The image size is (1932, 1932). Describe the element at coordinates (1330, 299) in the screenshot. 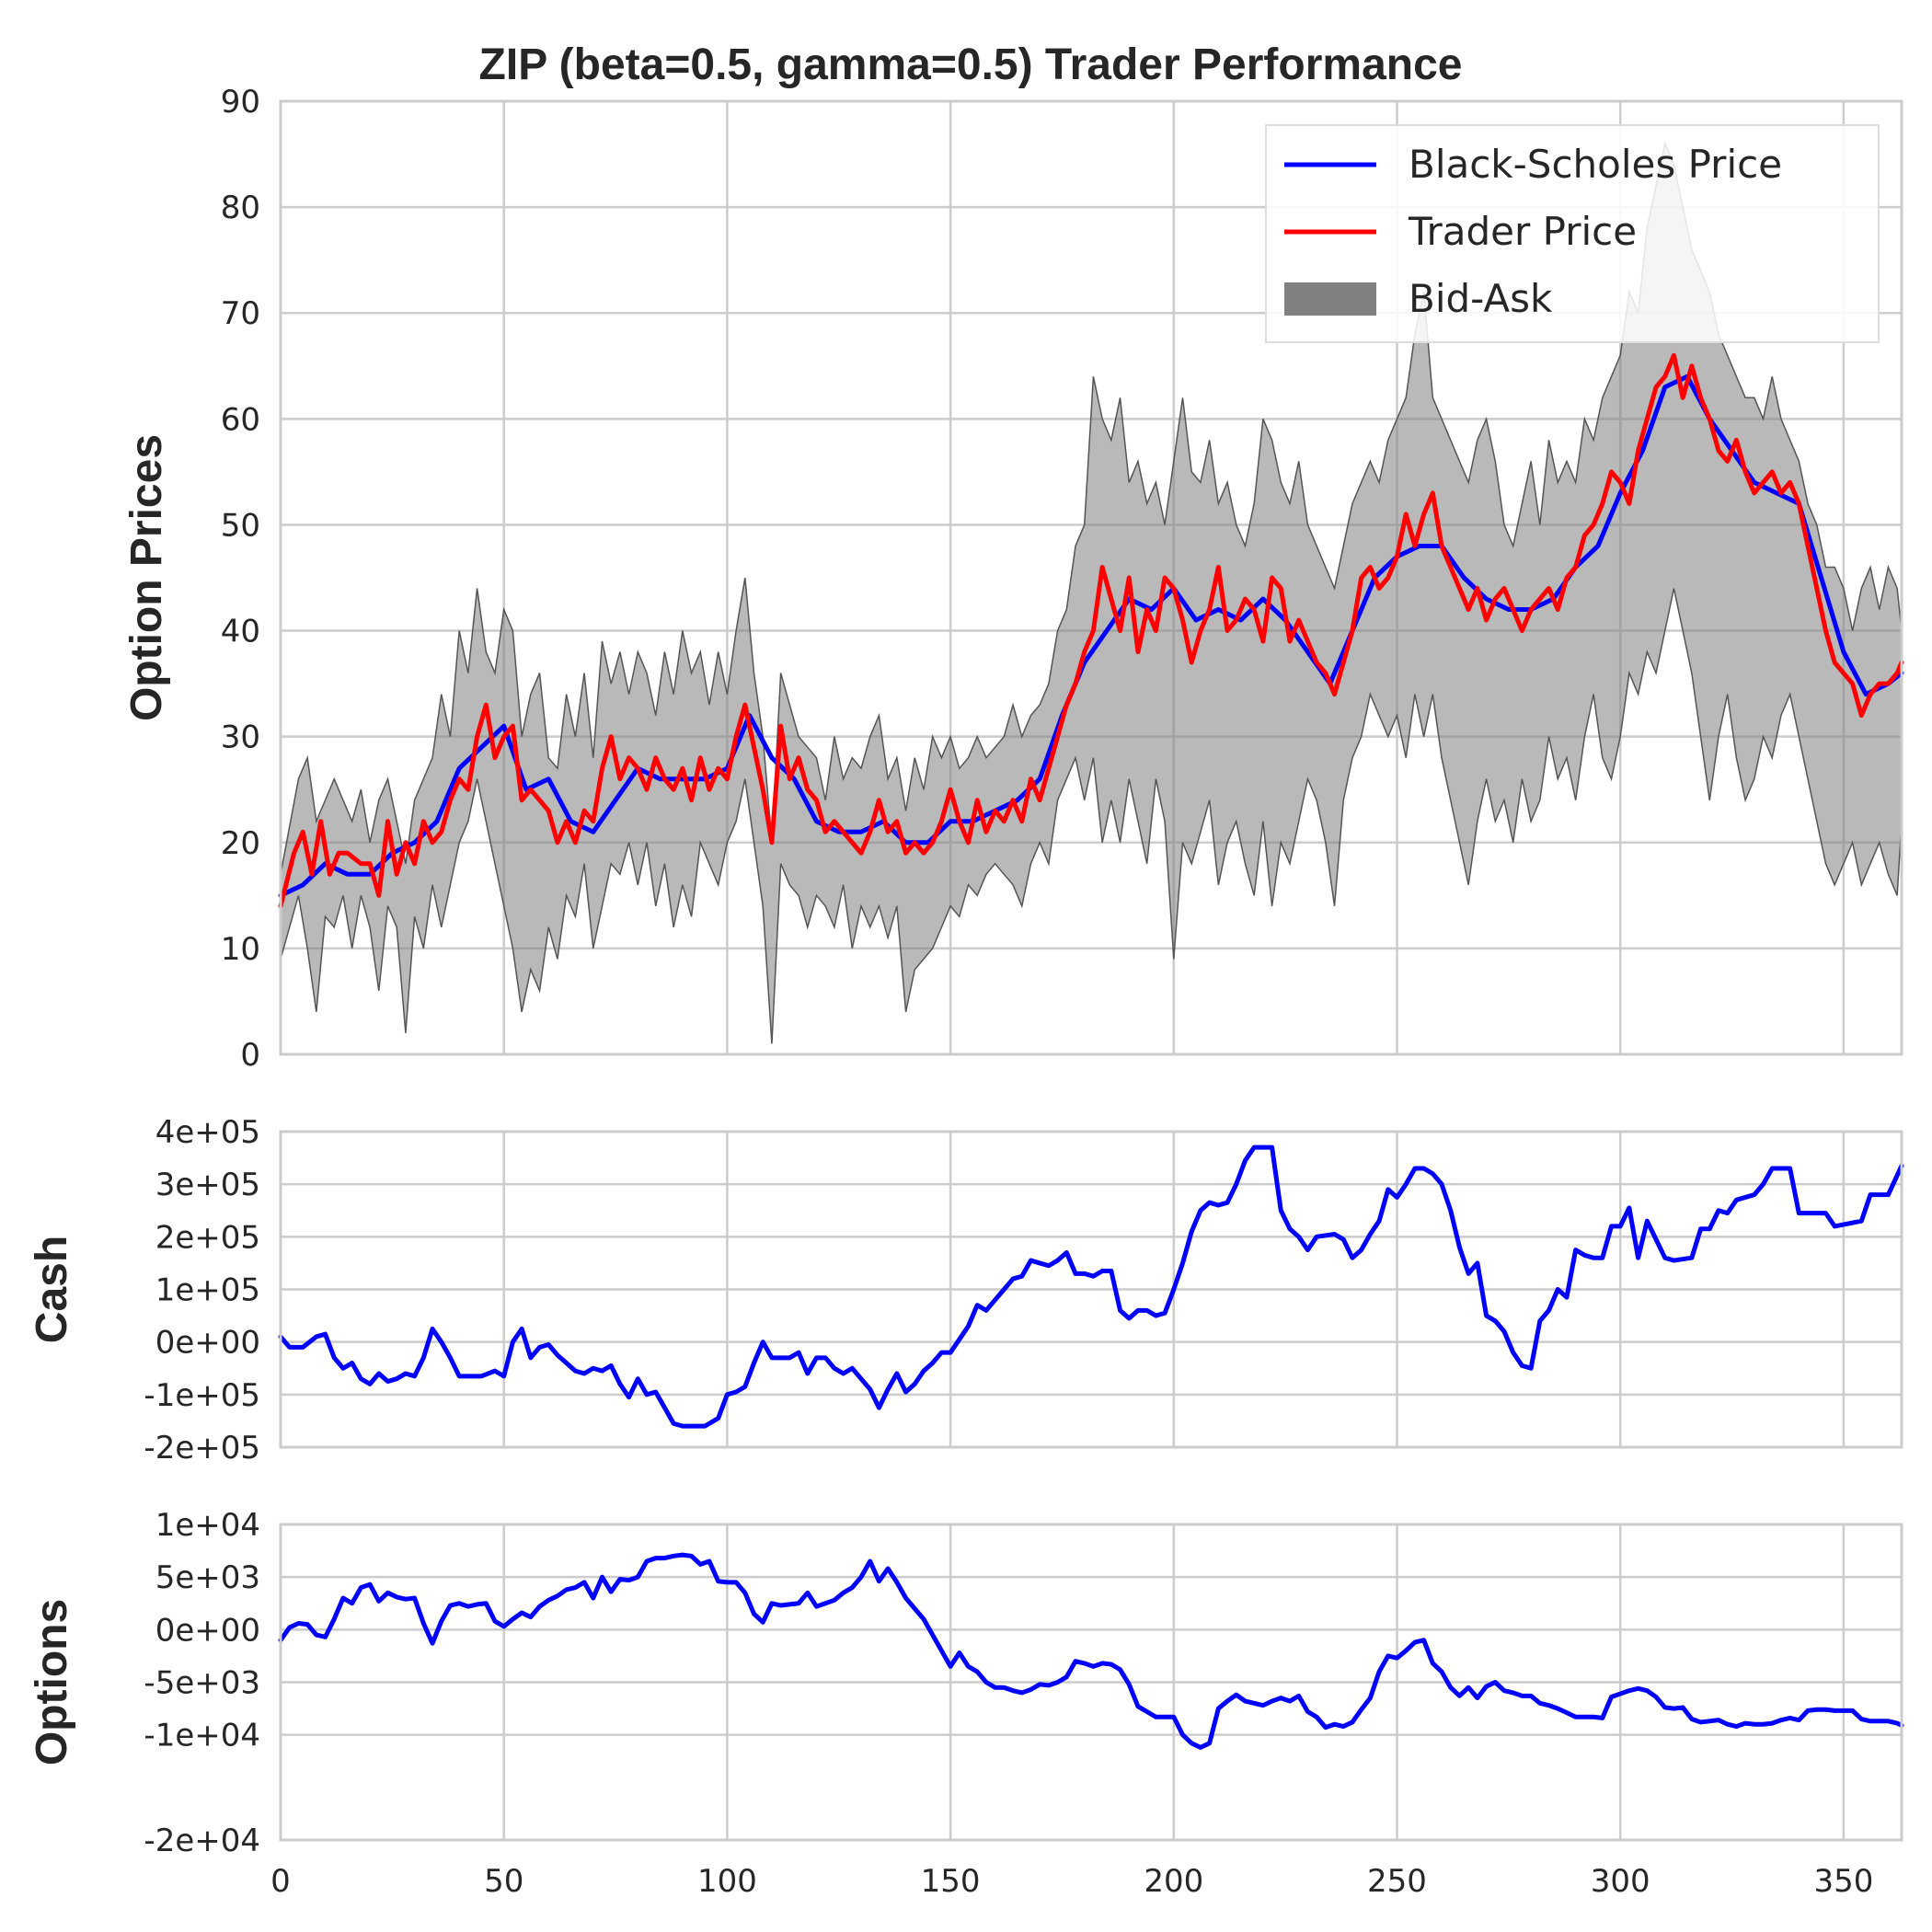

I see `legend-swatch-bid-ask` at that location.